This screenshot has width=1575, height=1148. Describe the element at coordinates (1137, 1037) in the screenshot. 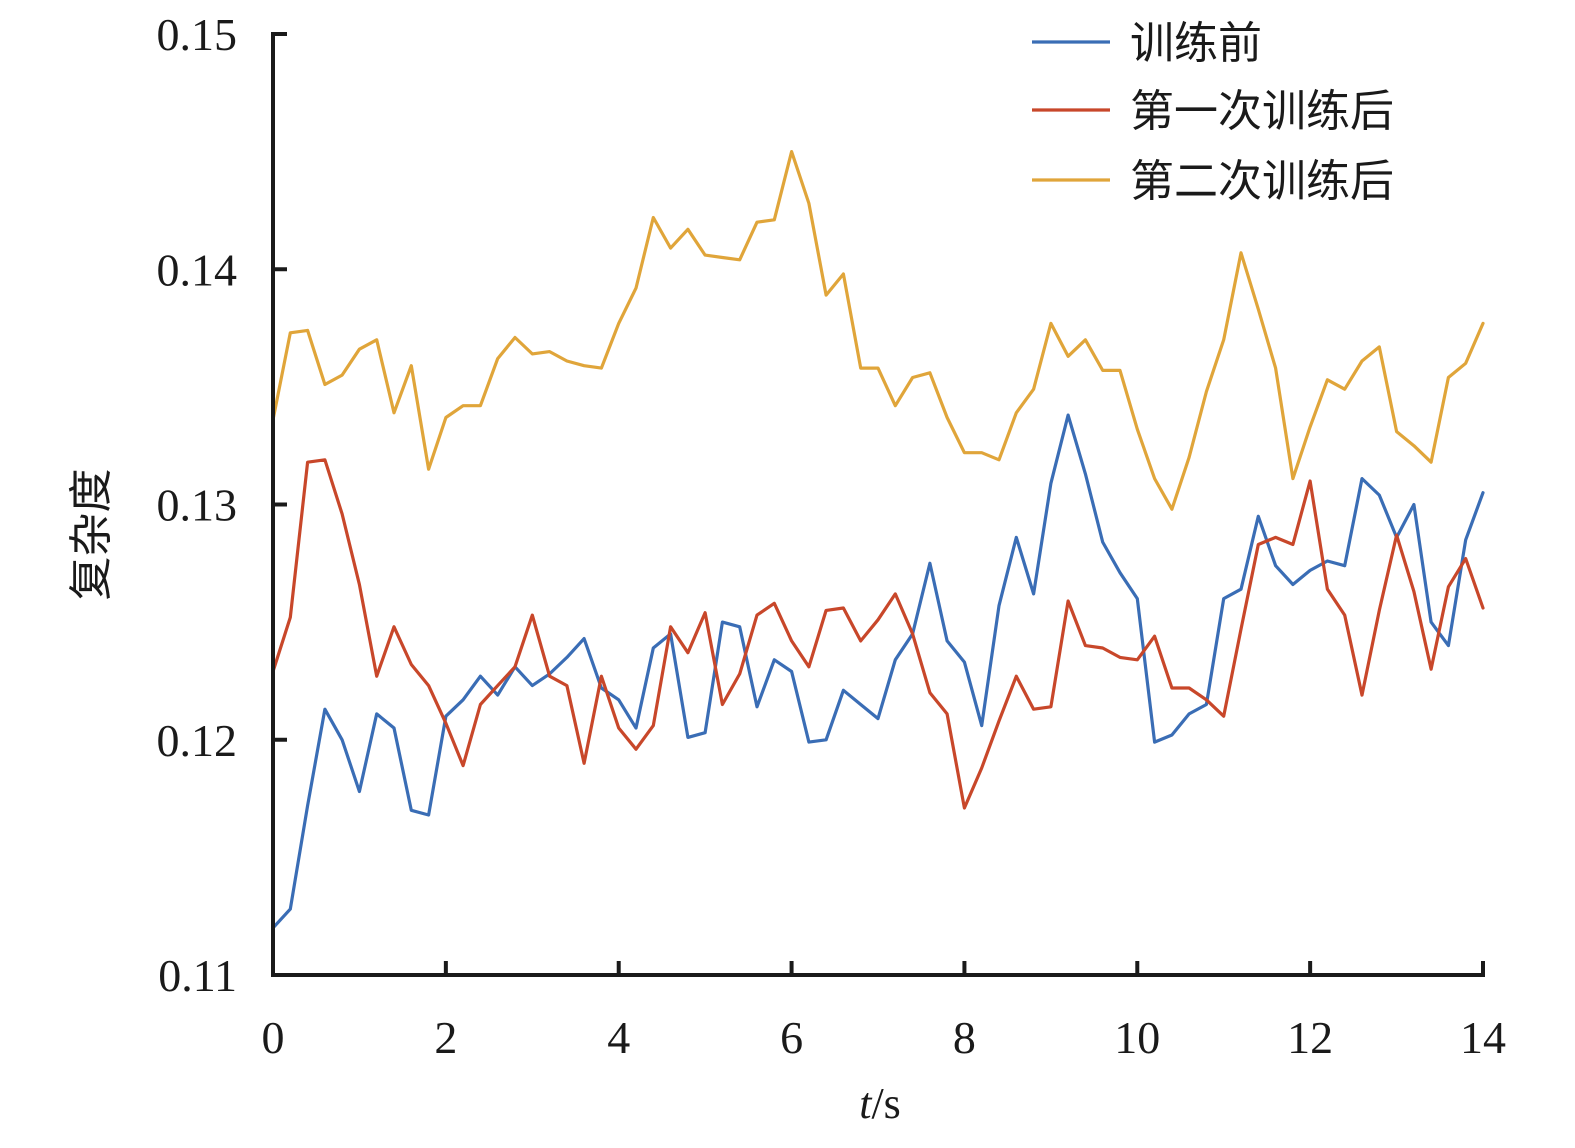

I see `x-tick-label: 10` at that location.